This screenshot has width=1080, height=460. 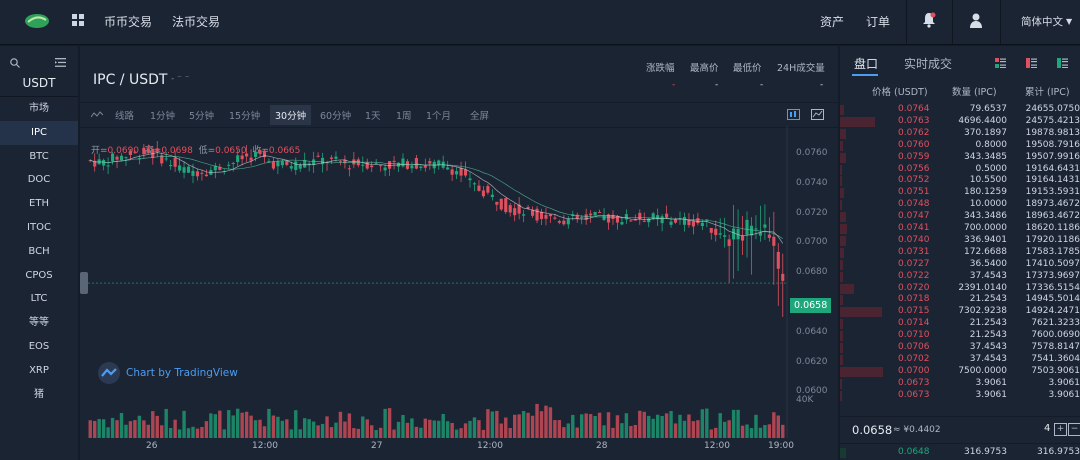 What do you see at coordinates (960, 265) in the screenshot?
I see `ask-row: 0.0727 36.5400 17410.5097` at bounding box center [960, 265].